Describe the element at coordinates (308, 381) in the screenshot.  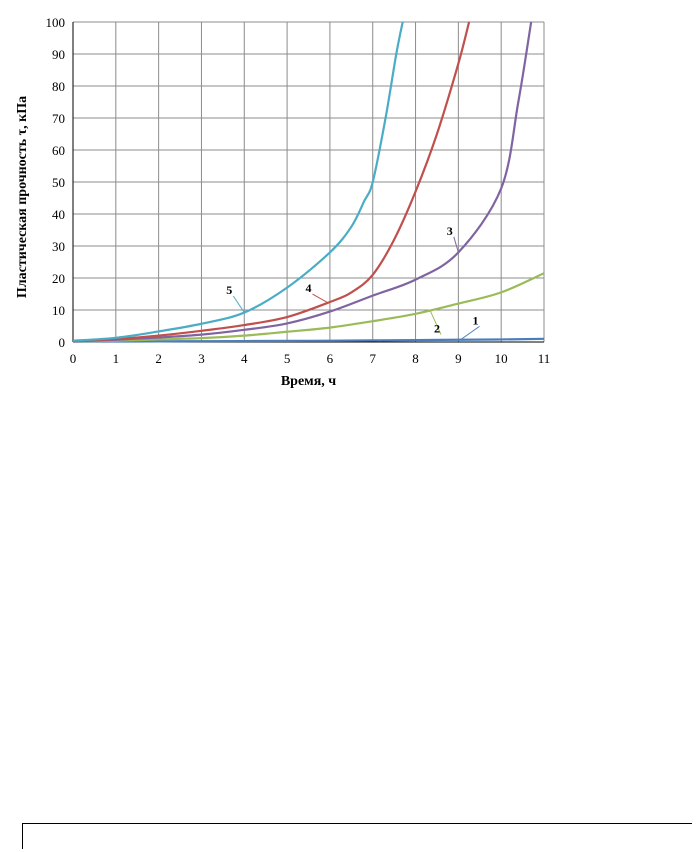
I see `x-axis-label: Время, ч` at that location.